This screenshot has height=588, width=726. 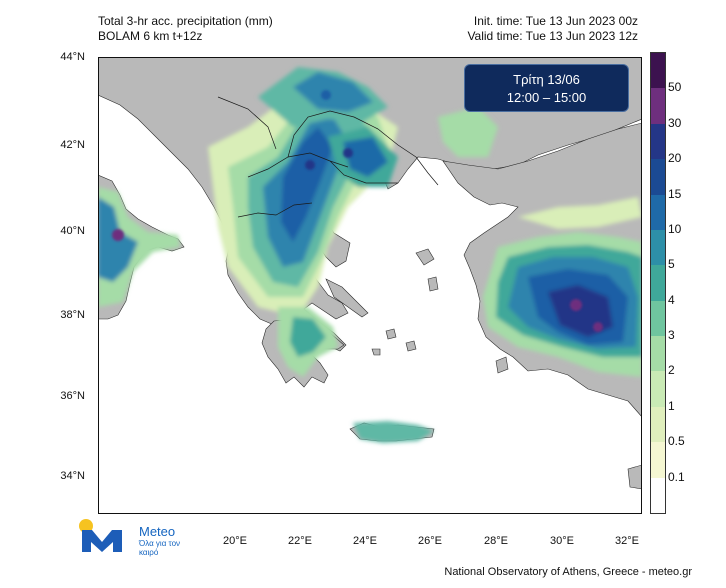 What do you see at coordinates (675, 122) in the screenshot?
I see `colorbar-label: 30` at bounding box center [675, 122].